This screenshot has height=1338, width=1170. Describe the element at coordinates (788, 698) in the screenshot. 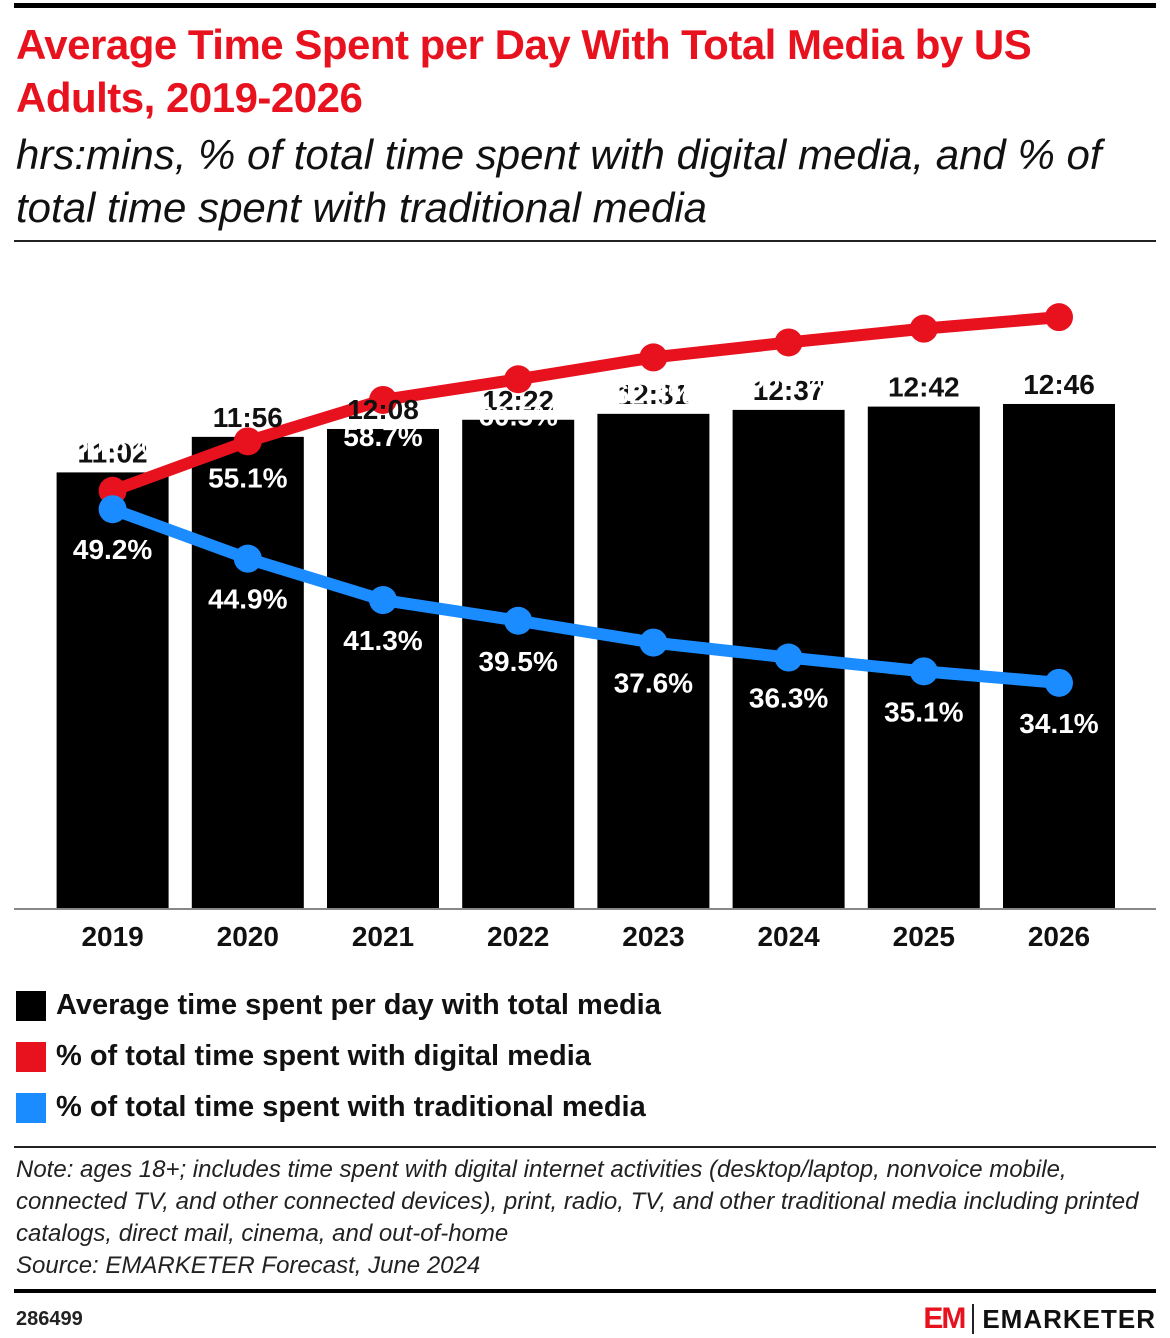

I see `line-value-label: 36.3%` at that location.